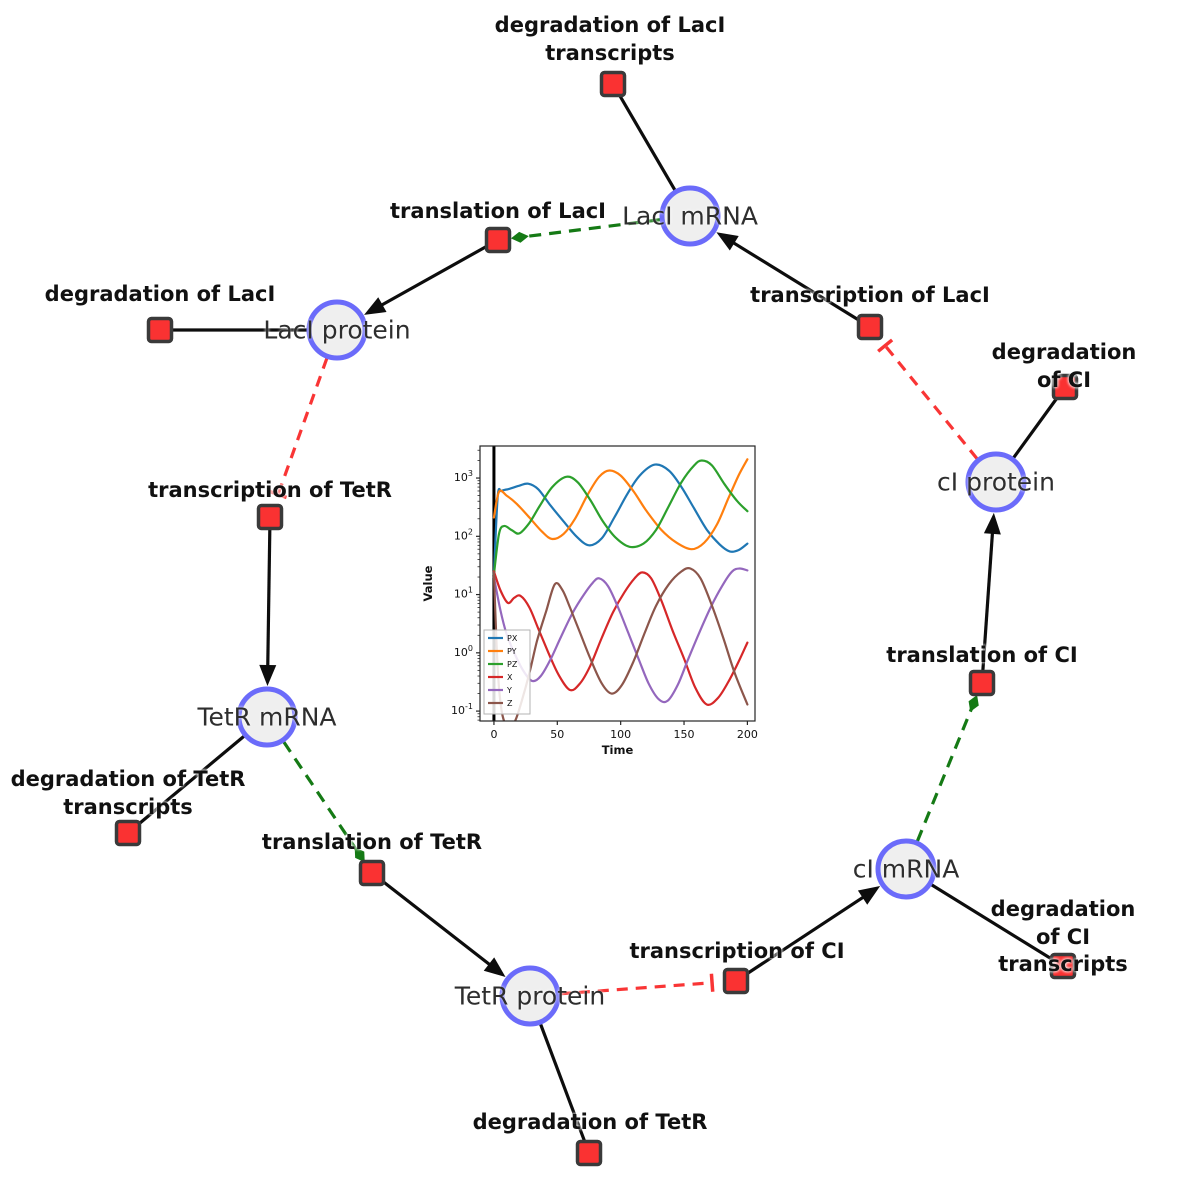 This screenshot has height=1200, width=1189. I want to click on edge-degradation-ci_mrna-deg_ci_tx, so click(997, 925).